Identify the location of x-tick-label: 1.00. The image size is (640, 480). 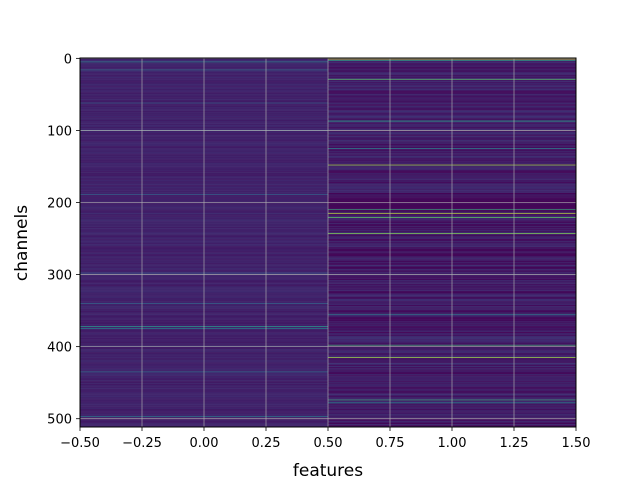
(452, 443).